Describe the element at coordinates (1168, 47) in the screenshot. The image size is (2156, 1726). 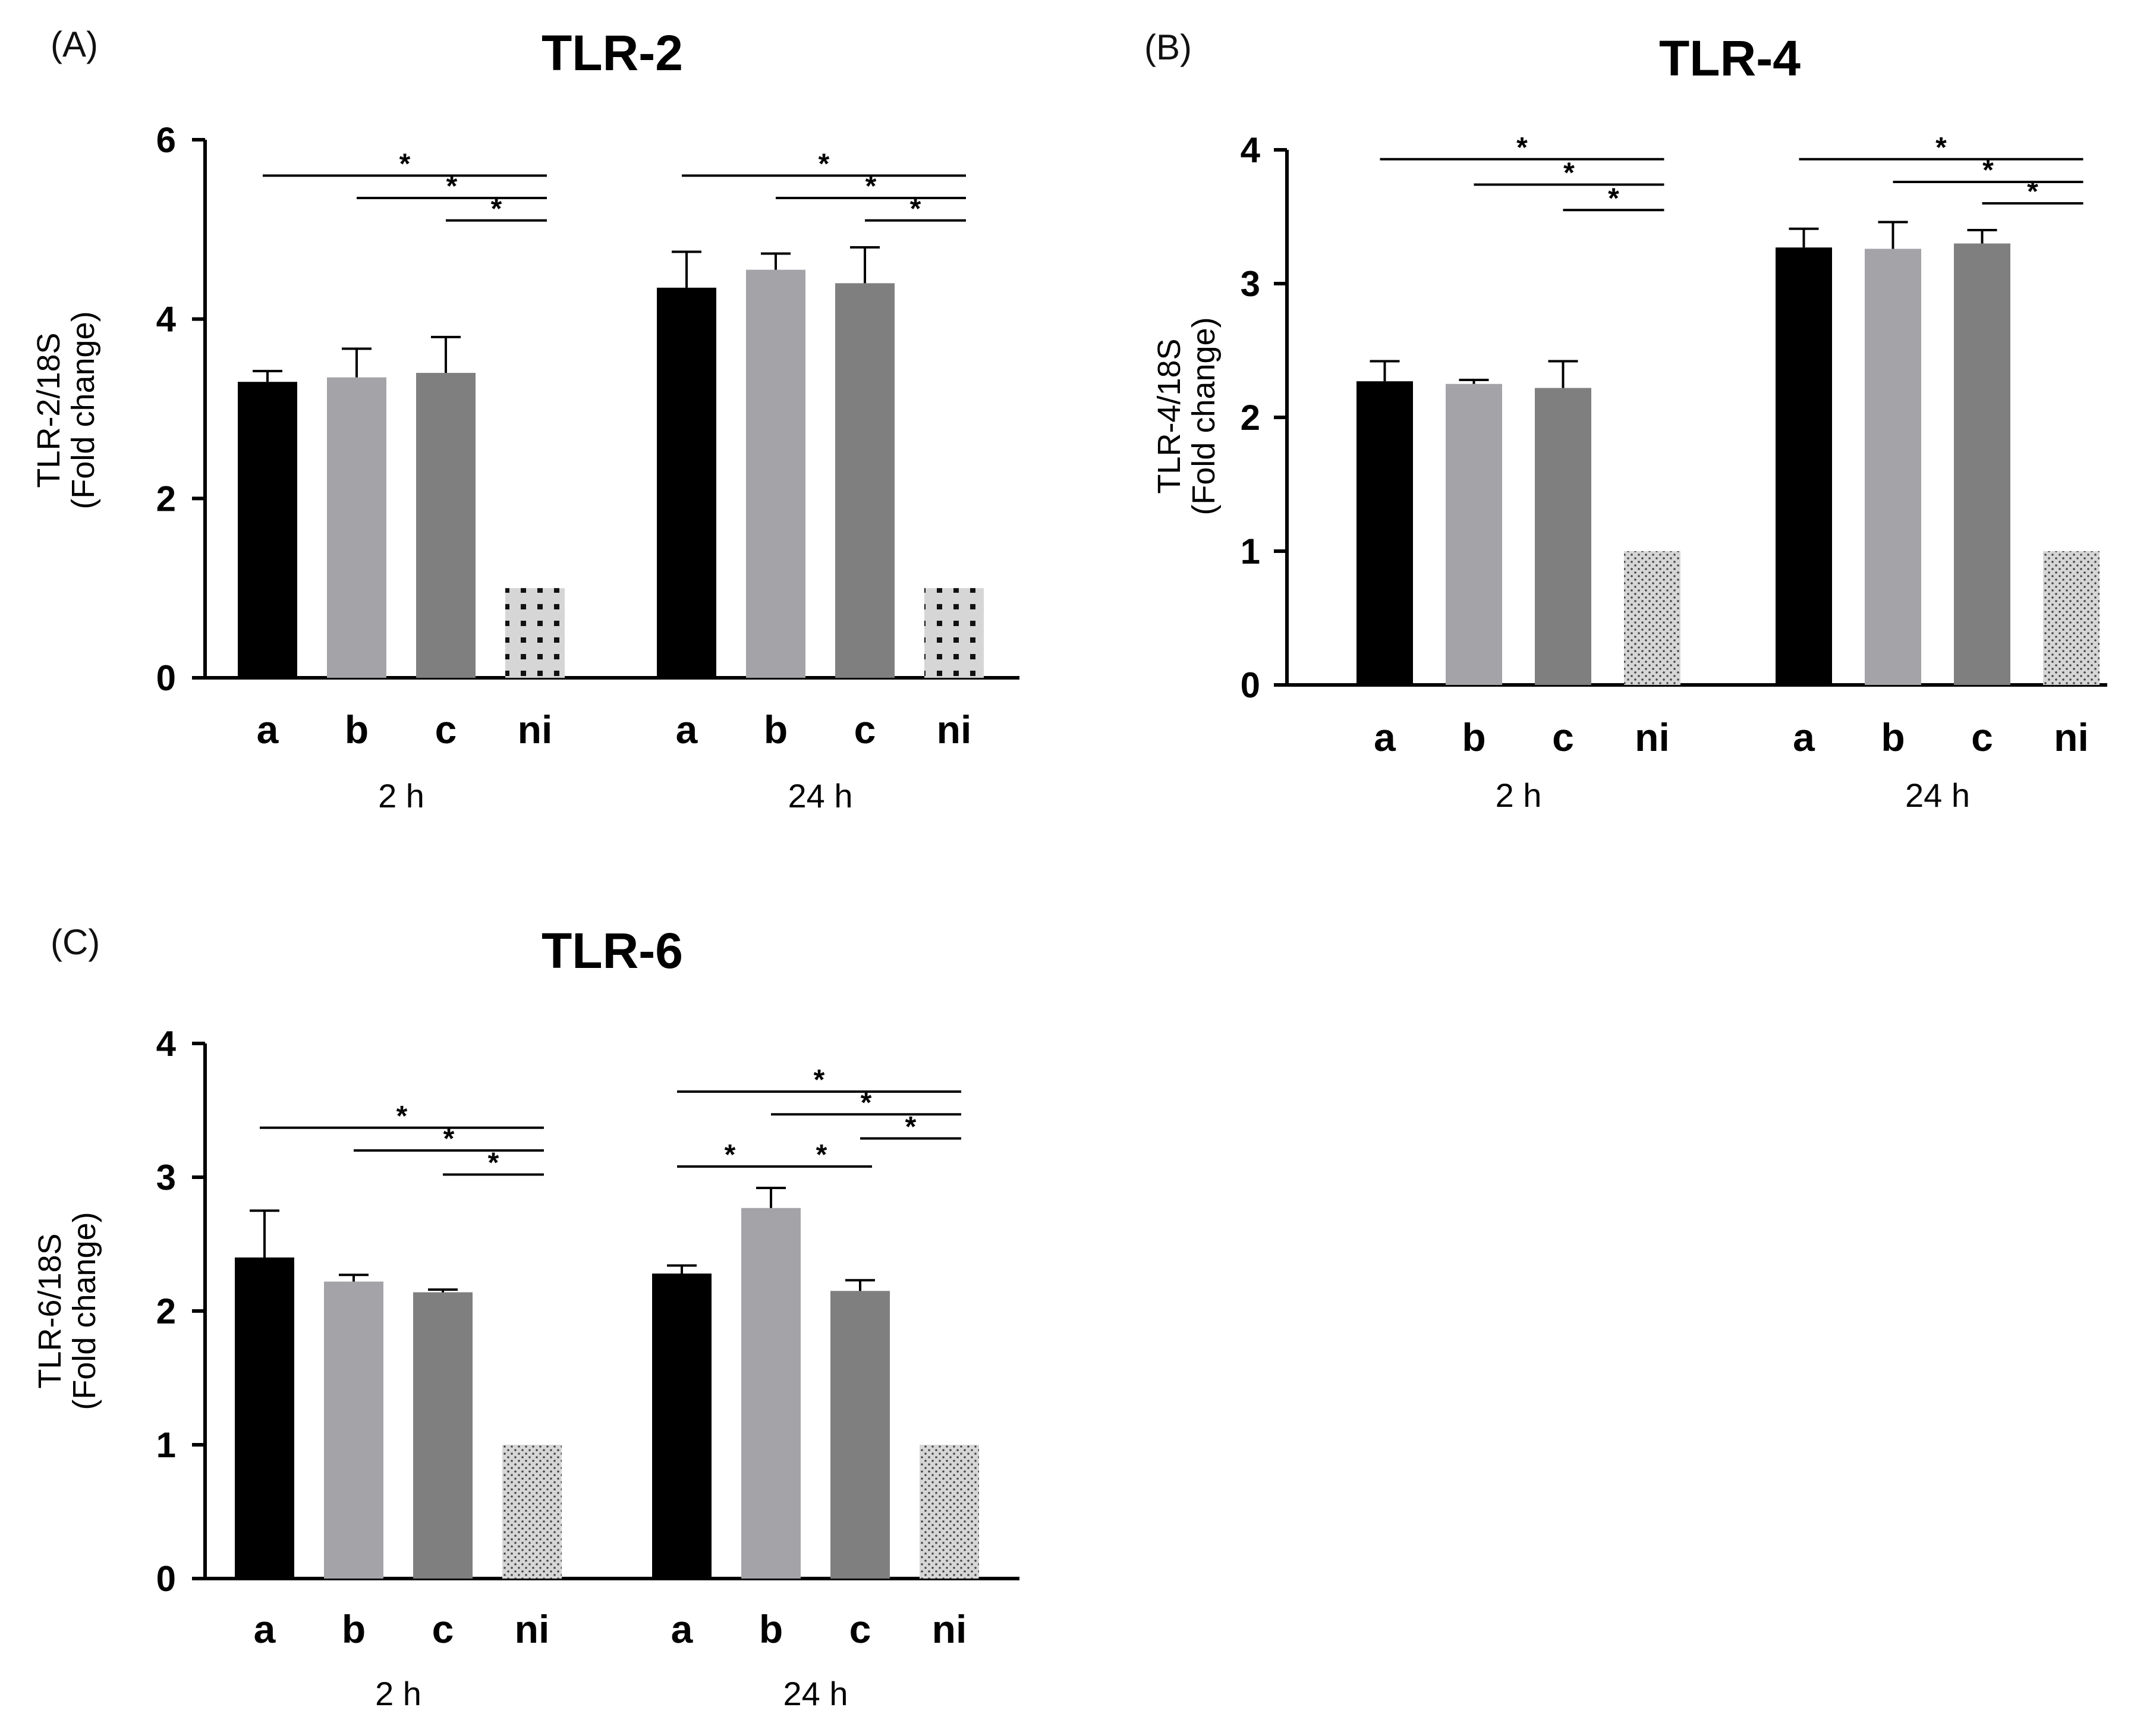
I see `panel-label: (B)` at that location.